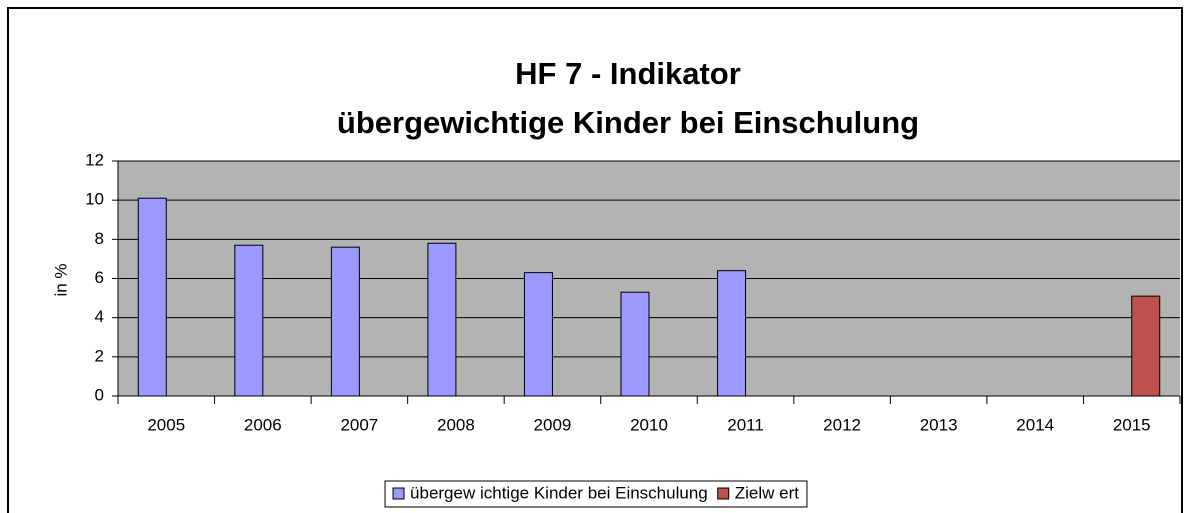  I want to click on x-tick-label: 2007, so click(359, 424).